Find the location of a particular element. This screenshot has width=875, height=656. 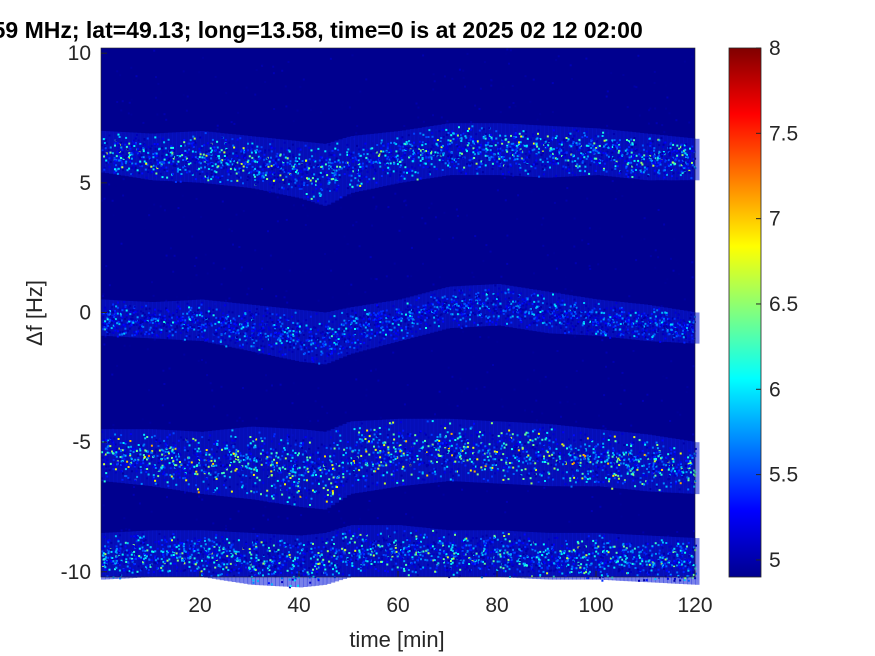

y-axis-label: Δf [Hz] is located at coordinates (34, 313).